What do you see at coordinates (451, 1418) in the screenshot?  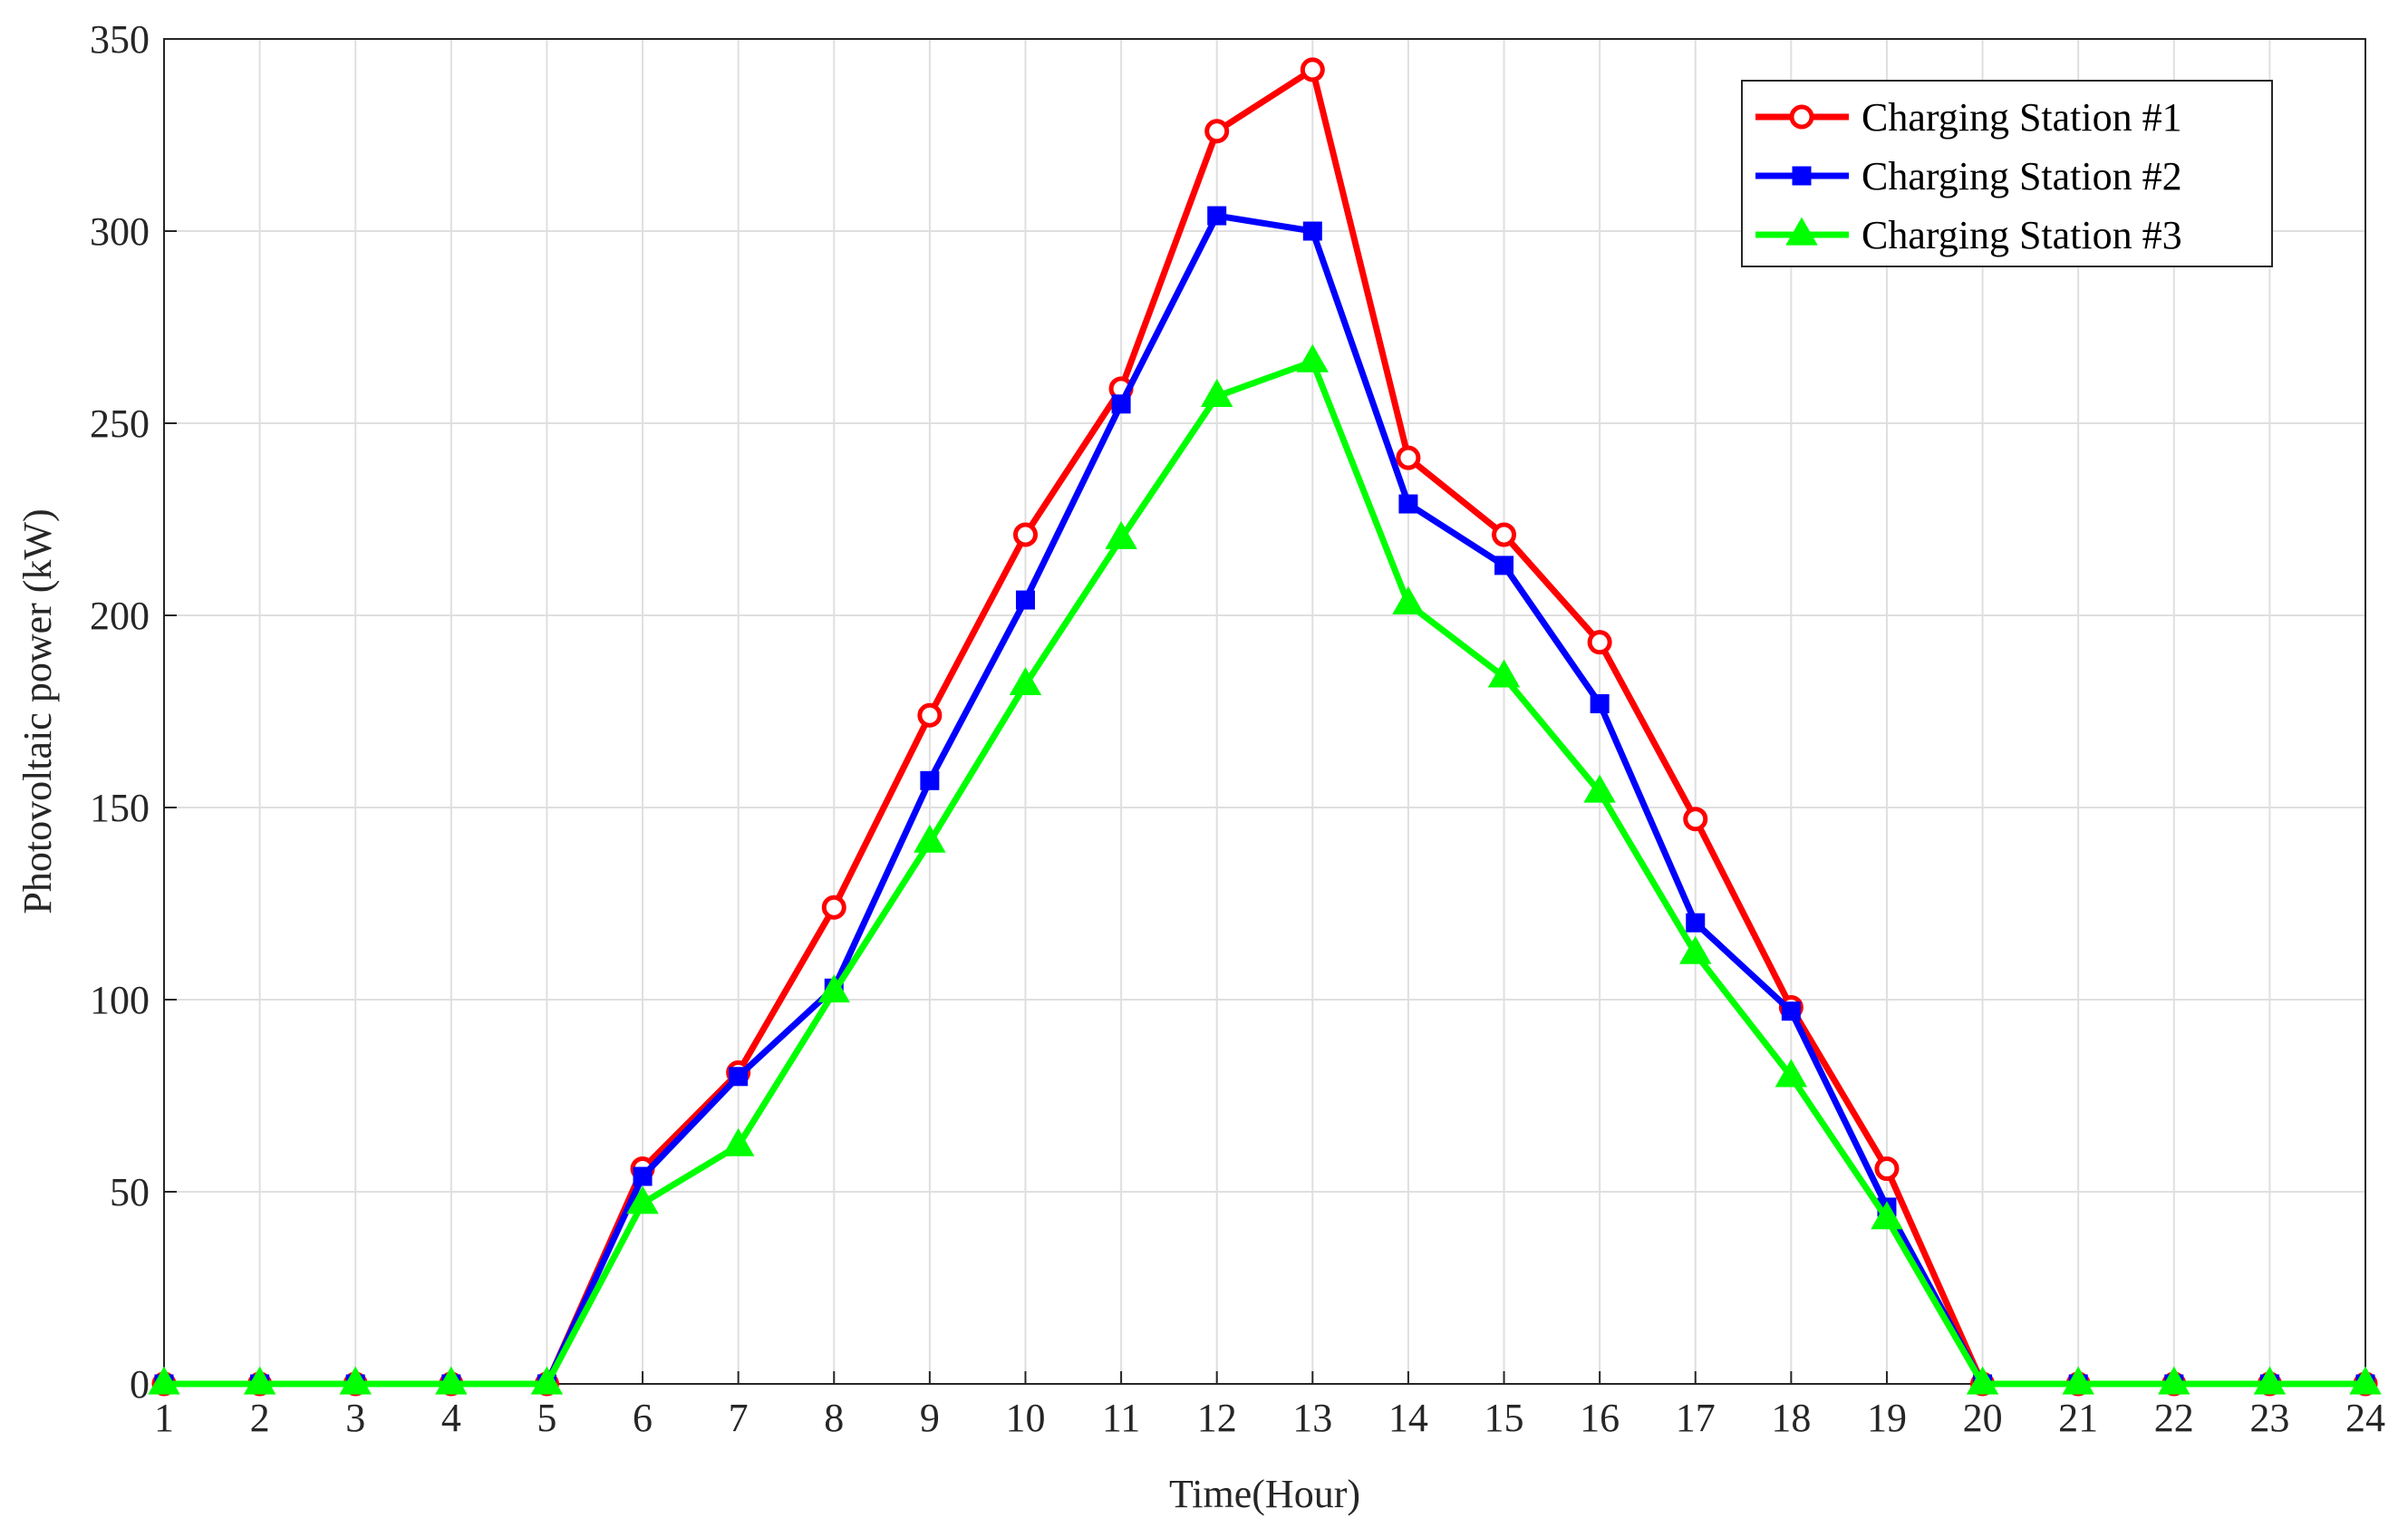 I see `x-tick-label: 4` at bounding box center [451, 1418].